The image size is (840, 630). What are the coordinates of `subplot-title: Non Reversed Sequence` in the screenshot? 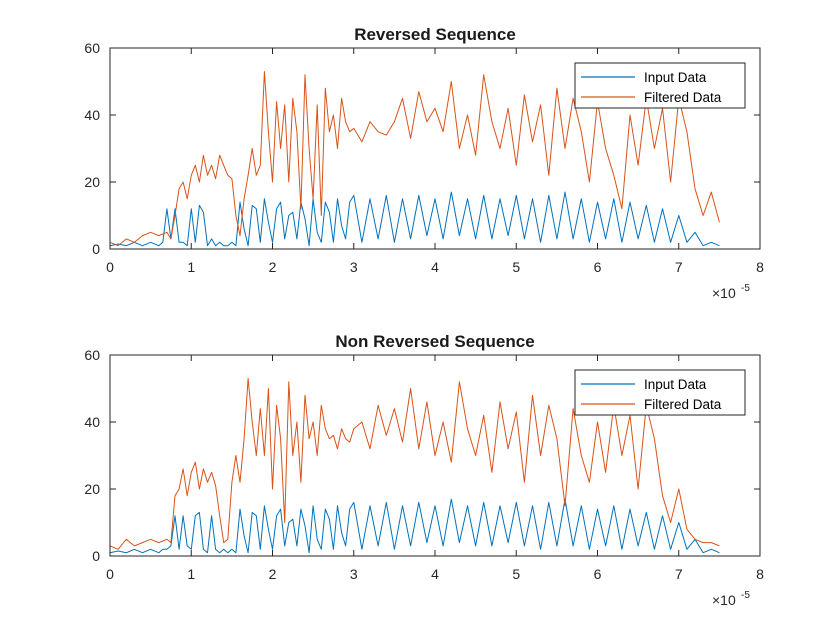 It's located at (434, 341).